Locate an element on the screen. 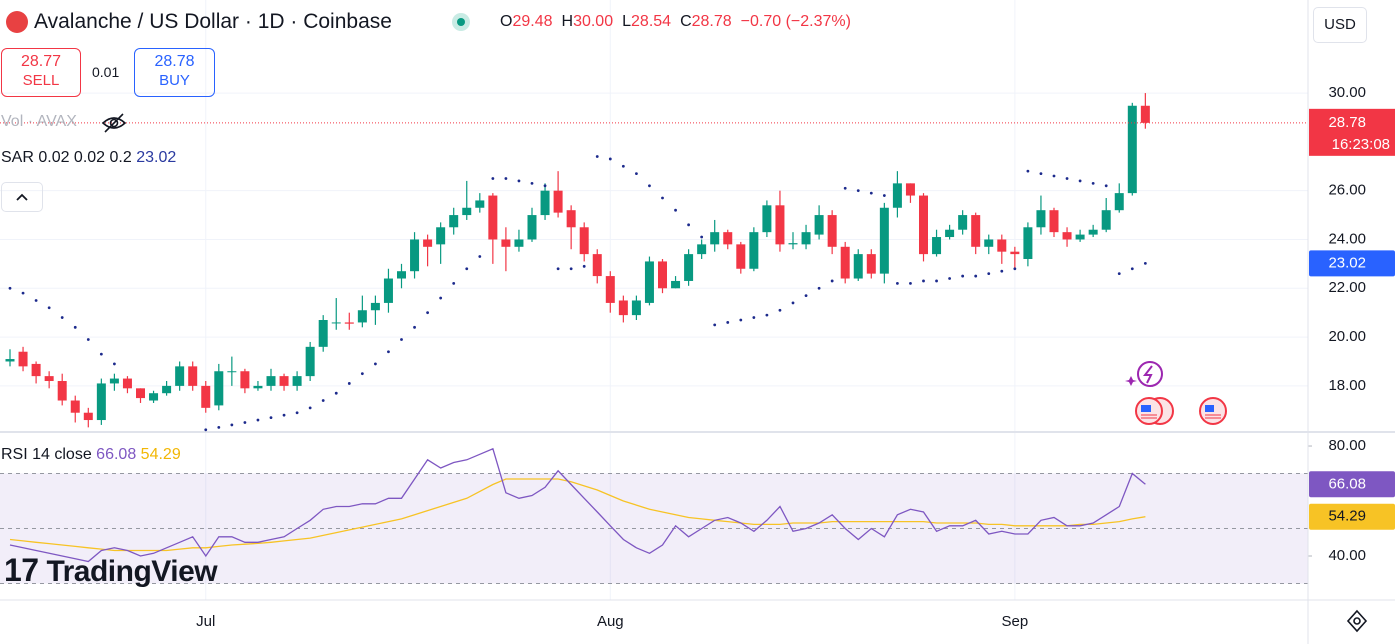  sar-value: 23.02 is located at coordinates (156, 157).